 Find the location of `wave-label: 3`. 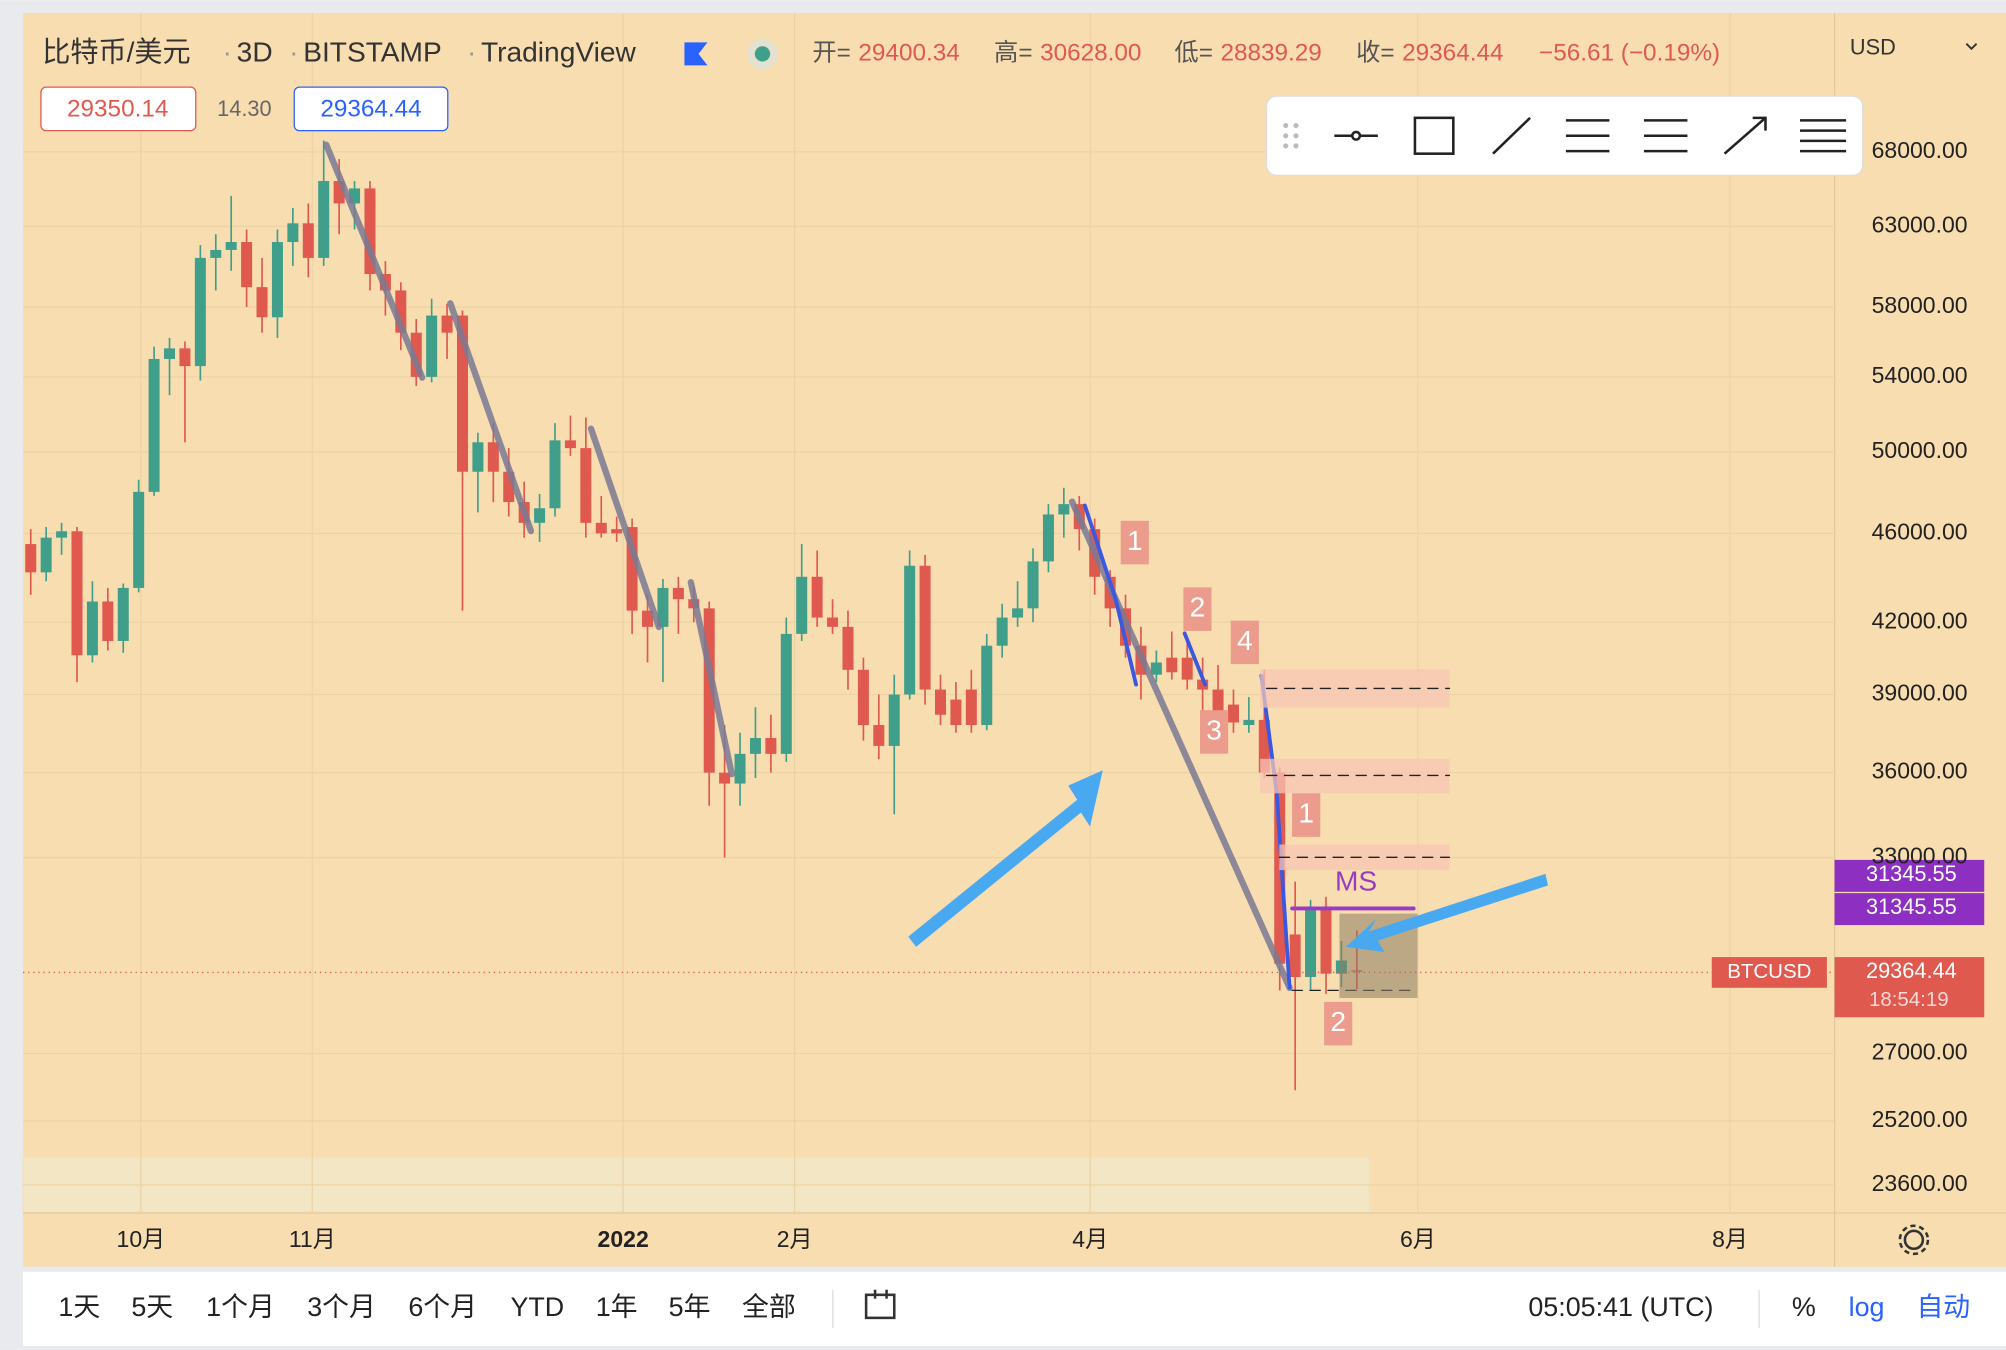

wave-label: 3 is located at coordinates (1214, 729).